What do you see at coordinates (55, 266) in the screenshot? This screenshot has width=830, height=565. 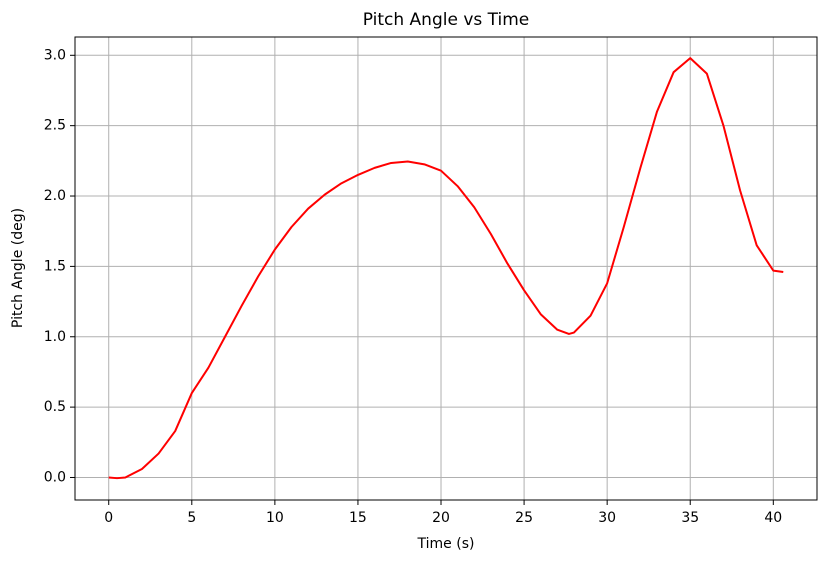 I see `y-tick-label: 1.5` at bounding box center [55, 266].